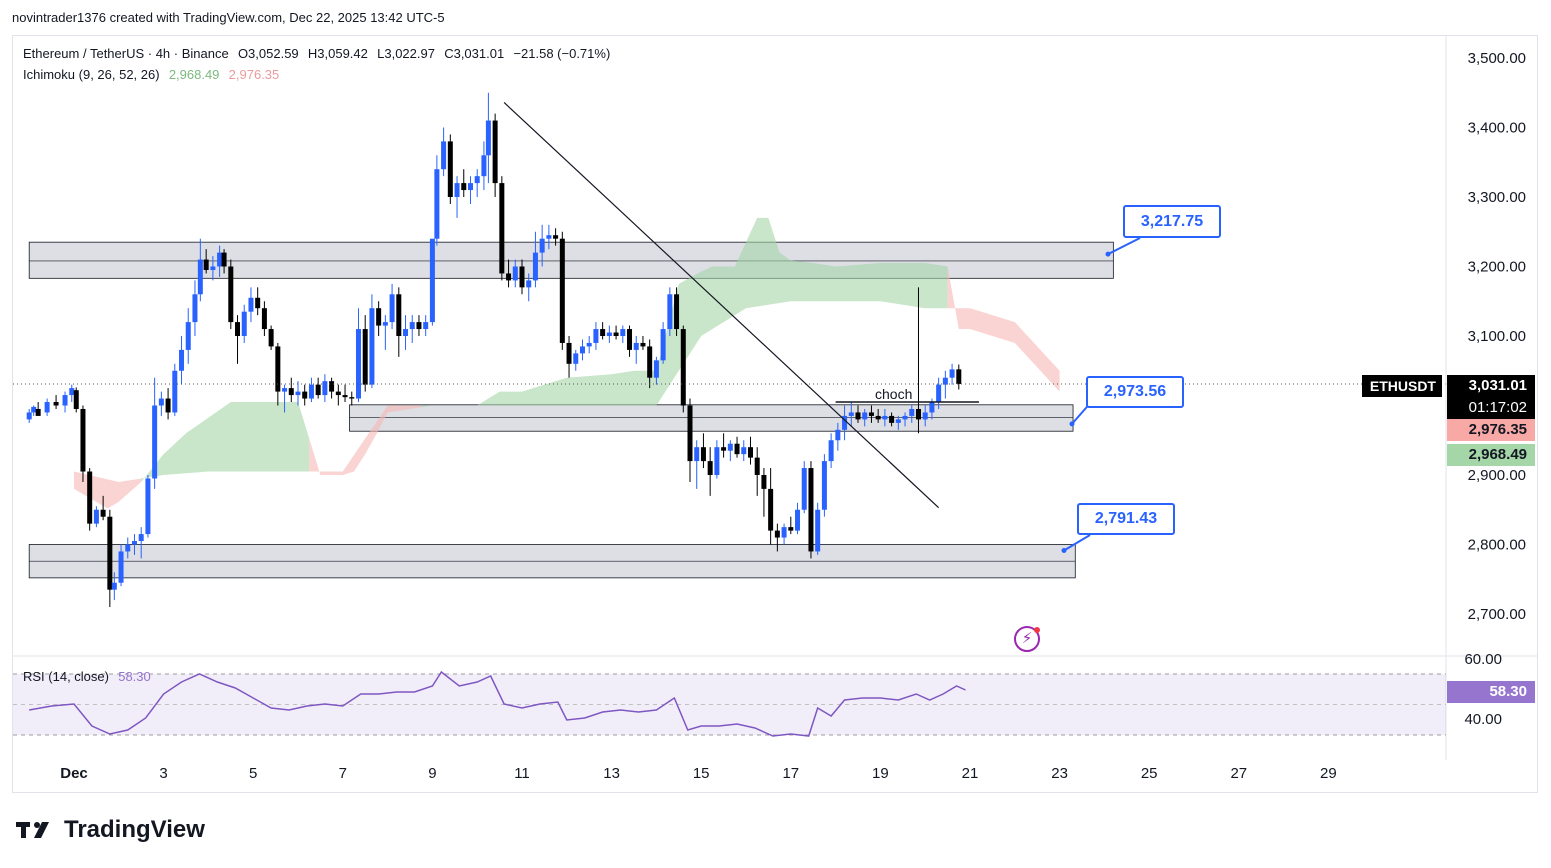 The image size is (1551, 868). What do you see at coordinates (571, 260) in the screenshot?
I see `zone-resistance` at bounding box center [571, 260].